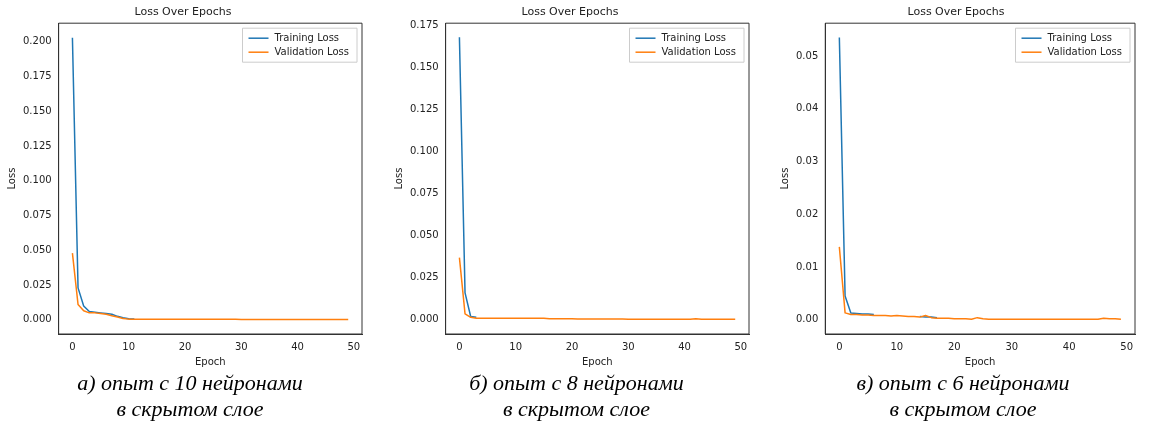 The height and width of the screenshot is (436, 1153). What do you see at coordinates (807, 161) in the screenshot?
I see `y-tick-label: 0.03` at bounding box center [807, 161].